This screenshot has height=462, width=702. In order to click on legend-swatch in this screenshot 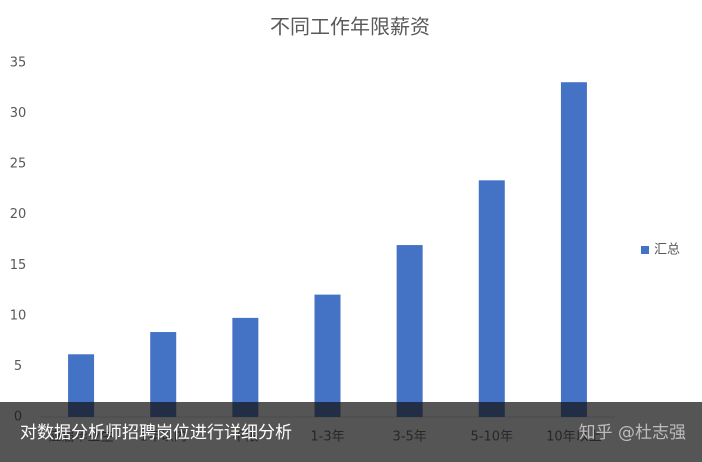, I will do `click(645, 250)`.